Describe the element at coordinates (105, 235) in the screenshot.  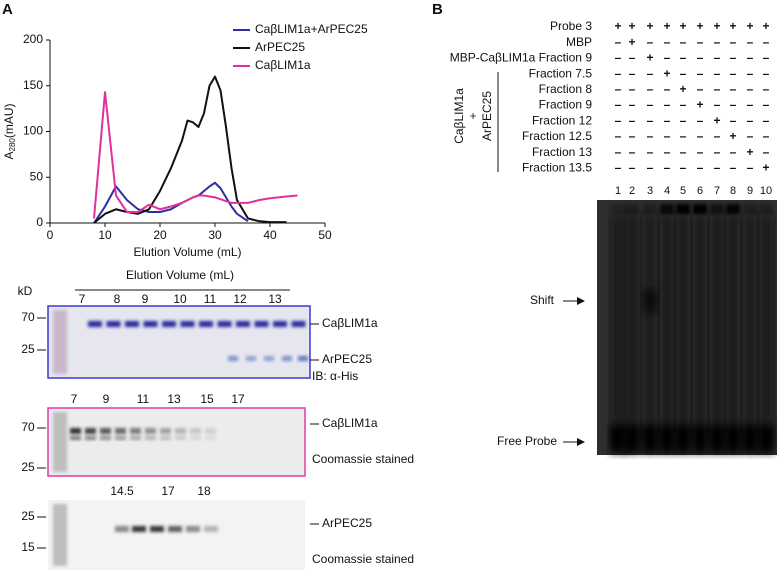
I see `x-tick-label: 10` at that location.